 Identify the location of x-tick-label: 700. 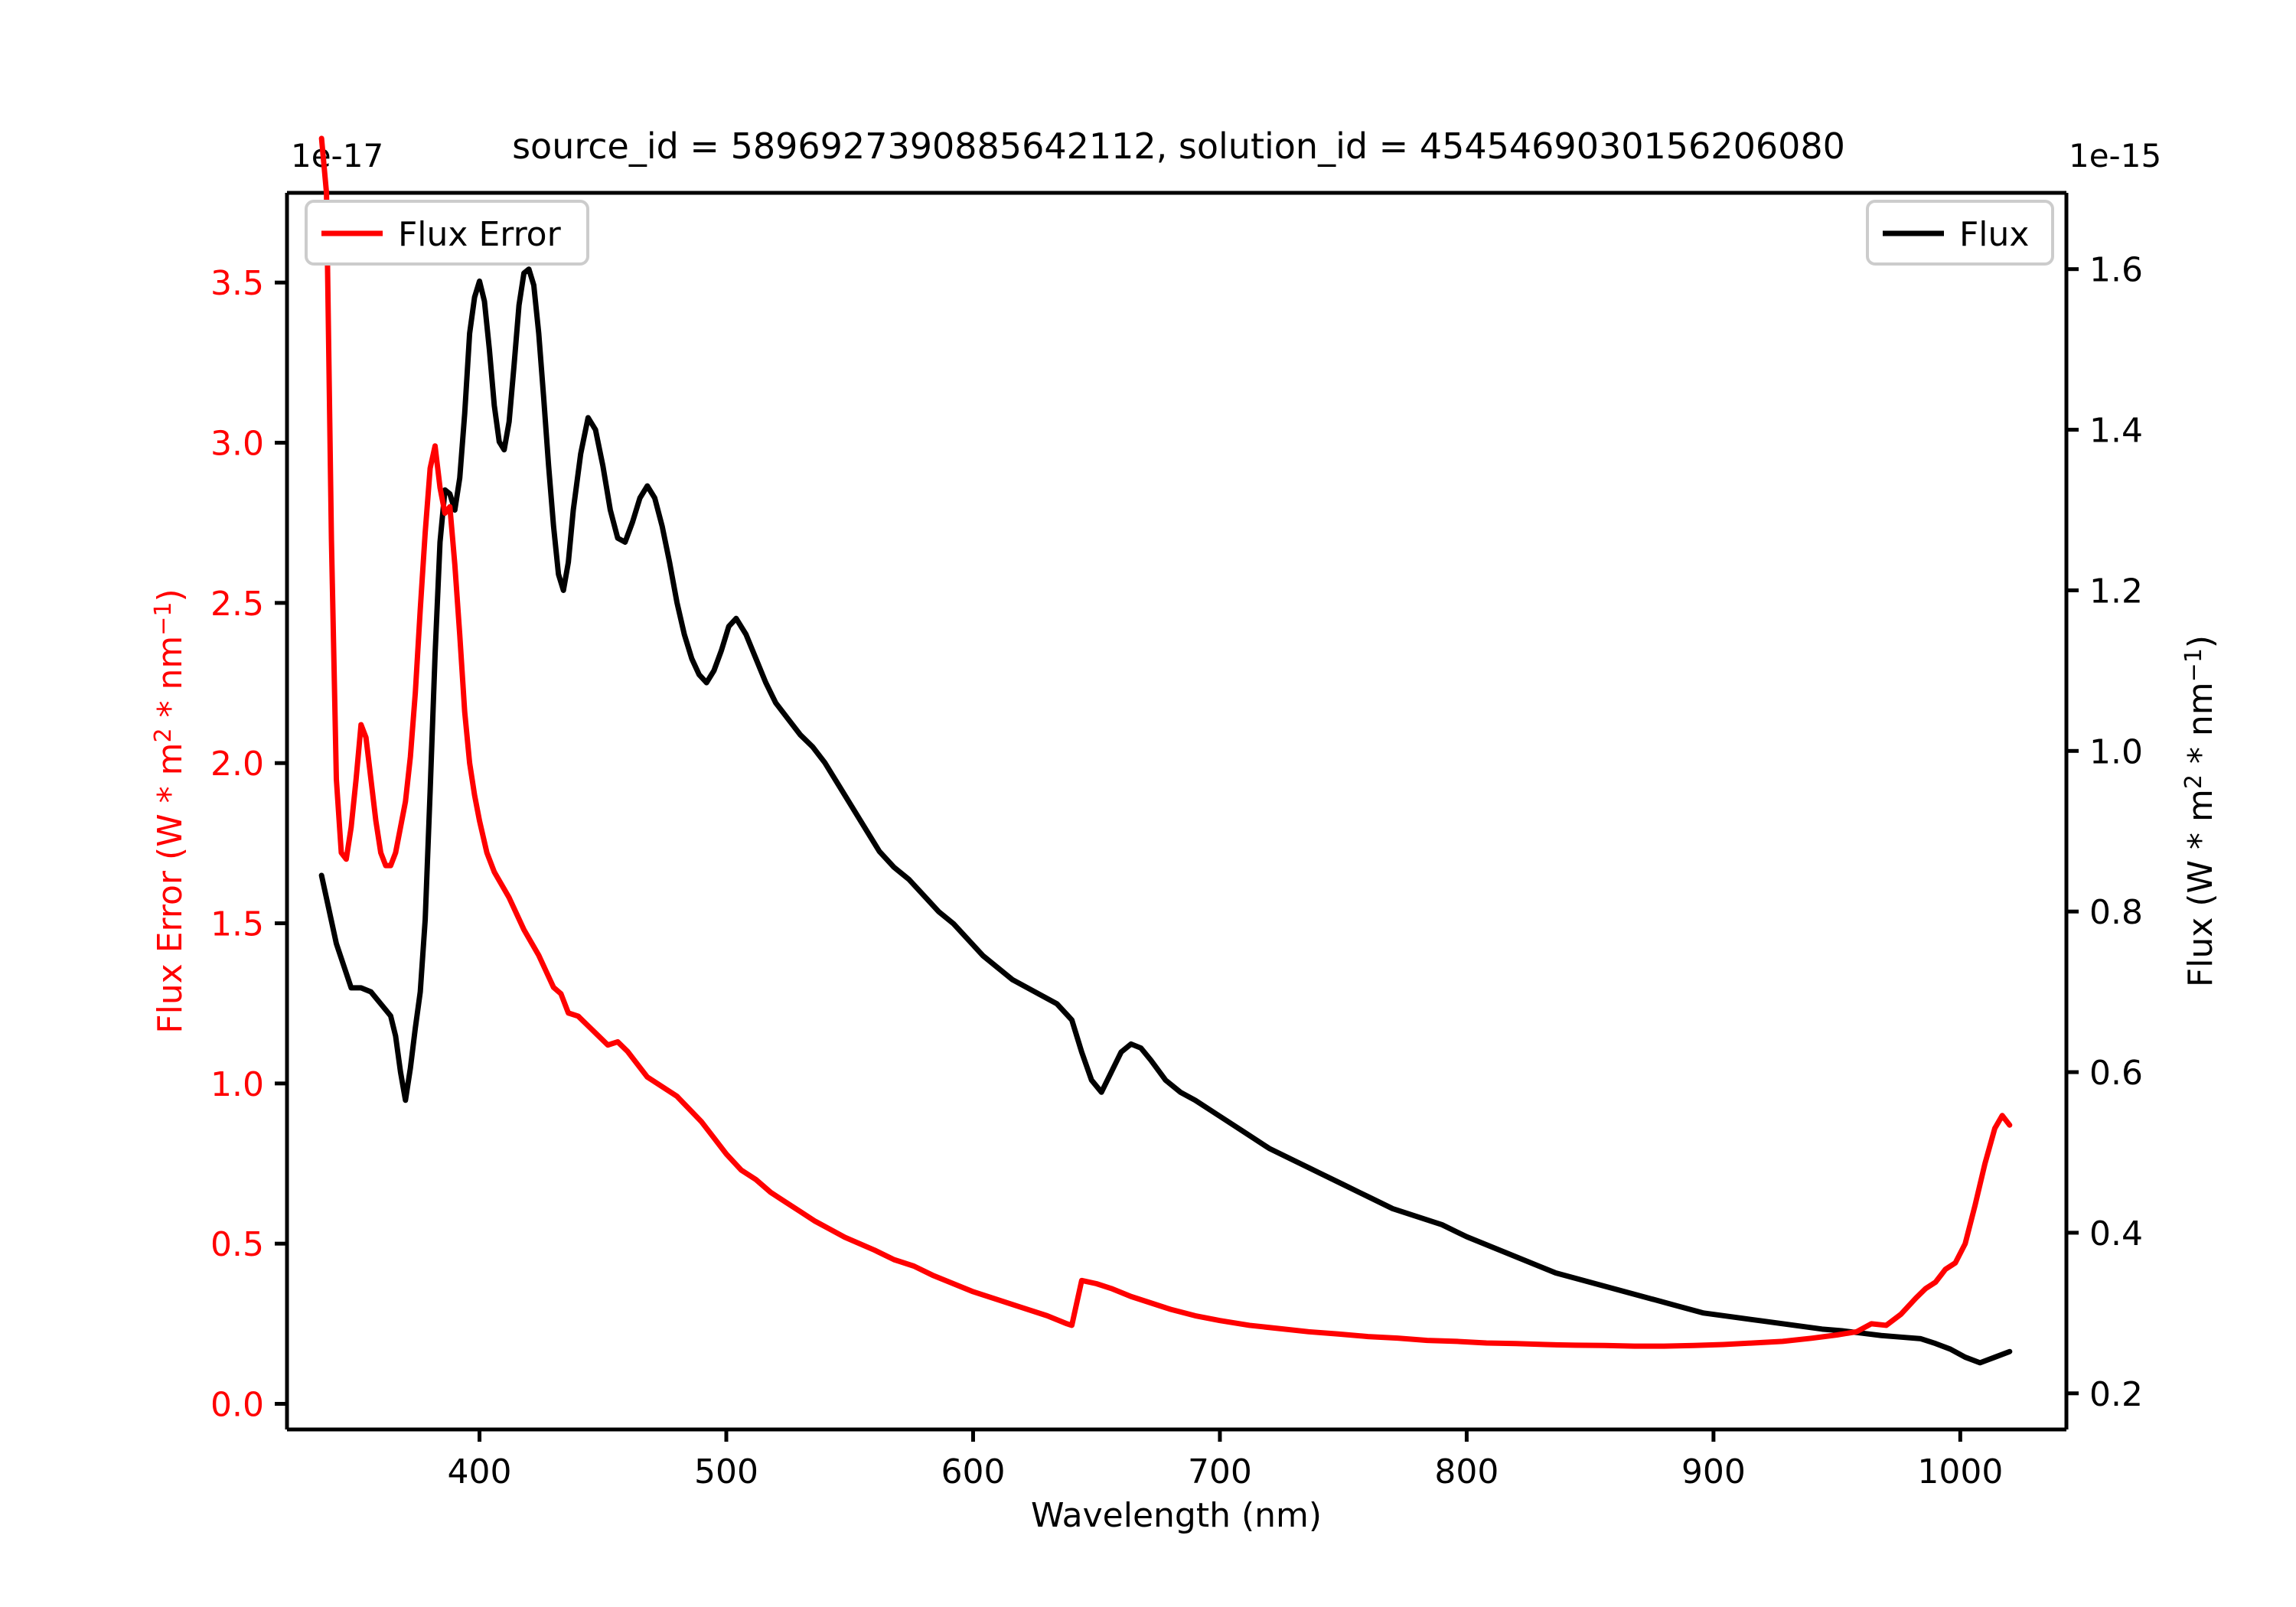
(1220, 1471).